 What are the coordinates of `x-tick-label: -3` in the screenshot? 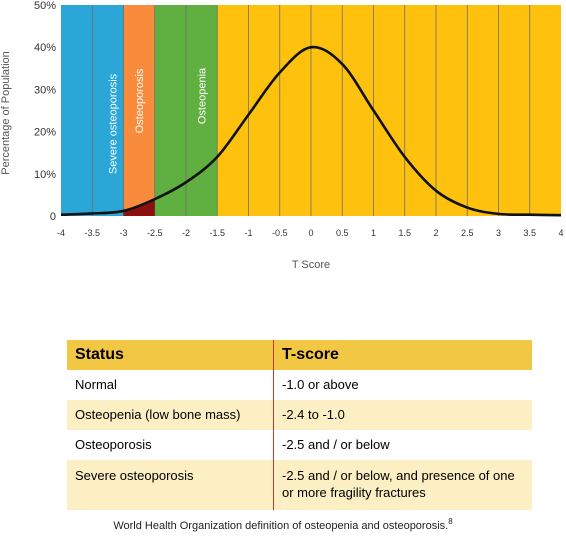 It's located at (123, 233).